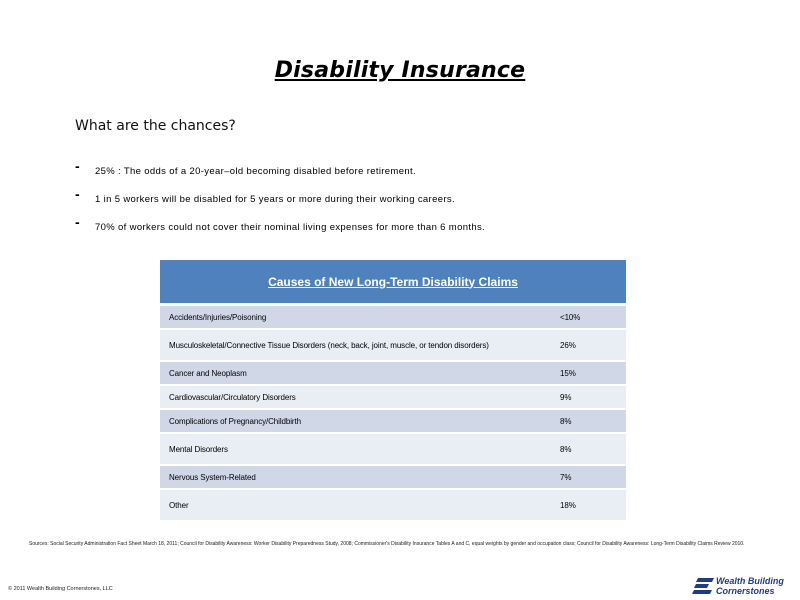 The width and height of the screenshot is (800, 600). I want to click on logo-line-2: Cornerstones, so click(745, 591).